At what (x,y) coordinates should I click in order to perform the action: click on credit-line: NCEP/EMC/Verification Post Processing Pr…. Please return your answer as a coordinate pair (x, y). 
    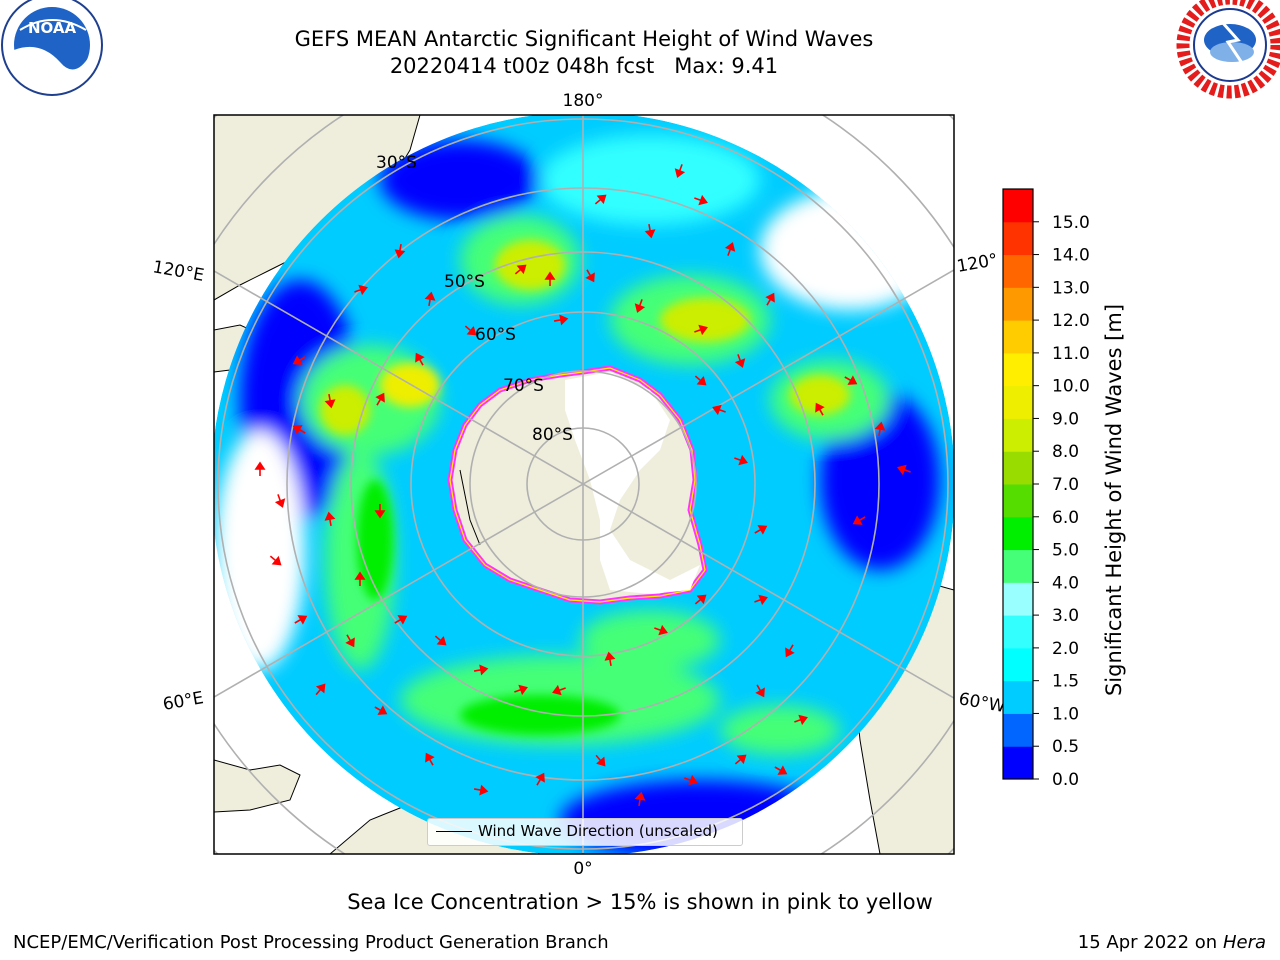
    Looking at the image, I should click on (311, 942).